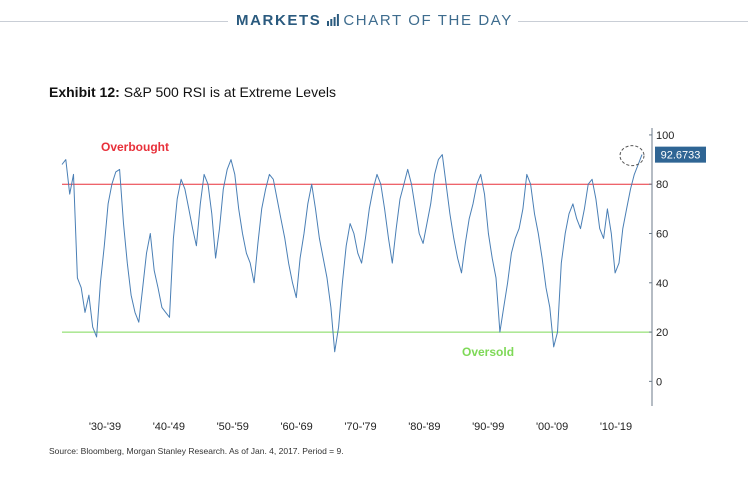 Image resolution: width=748 pixels, height=481 pixels. Describe the element at coordinates (229, 92) in the screenshot. I see `exhibit-heading: S&P 500 RSI is at Extreme Levels` at that location.